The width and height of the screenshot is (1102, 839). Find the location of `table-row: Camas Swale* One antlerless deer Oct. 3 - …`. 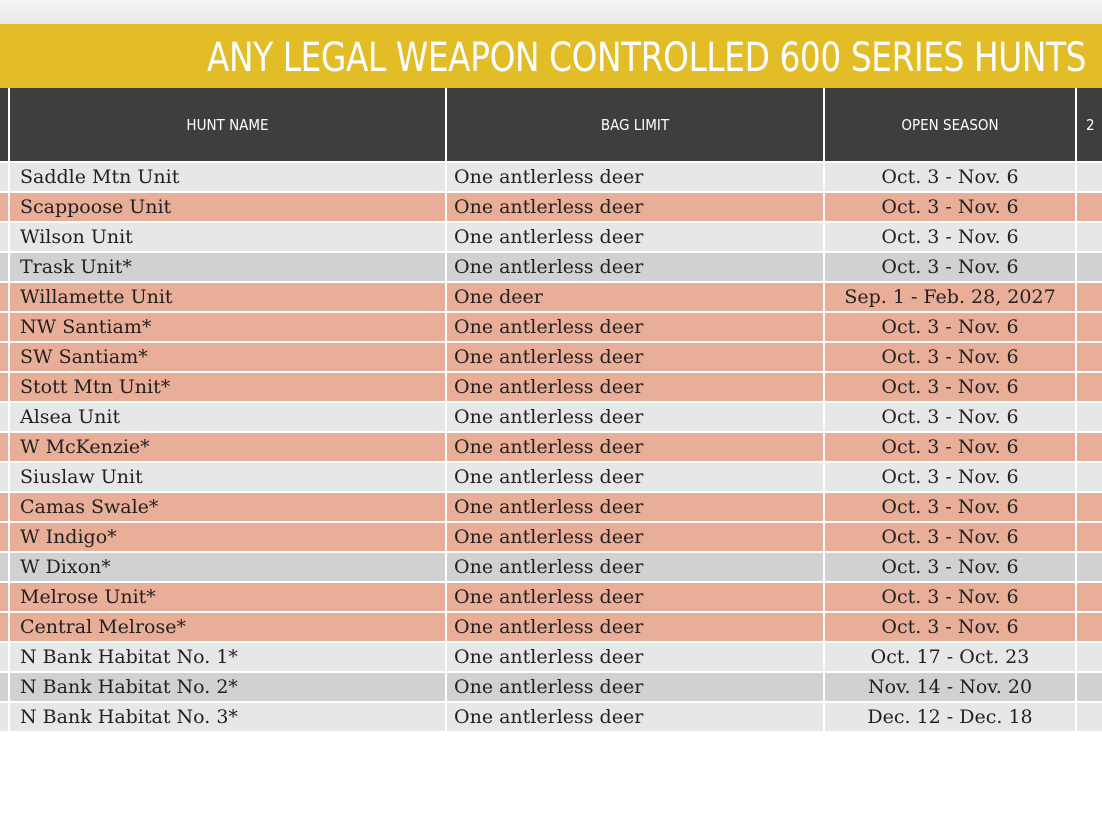

table-row: Camas Swale* One antlerless deer Oct. 3 - … is located at coordinates (551, 507).